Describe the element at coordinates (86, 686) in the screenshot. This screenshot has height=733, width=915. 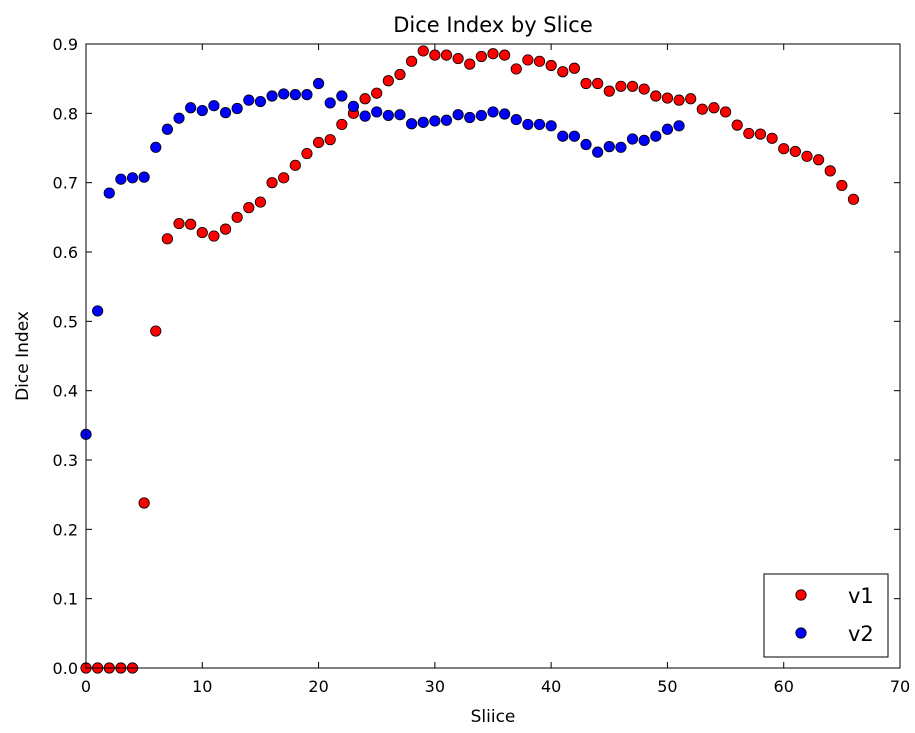
I see `x-tick-label: 0` at that location.